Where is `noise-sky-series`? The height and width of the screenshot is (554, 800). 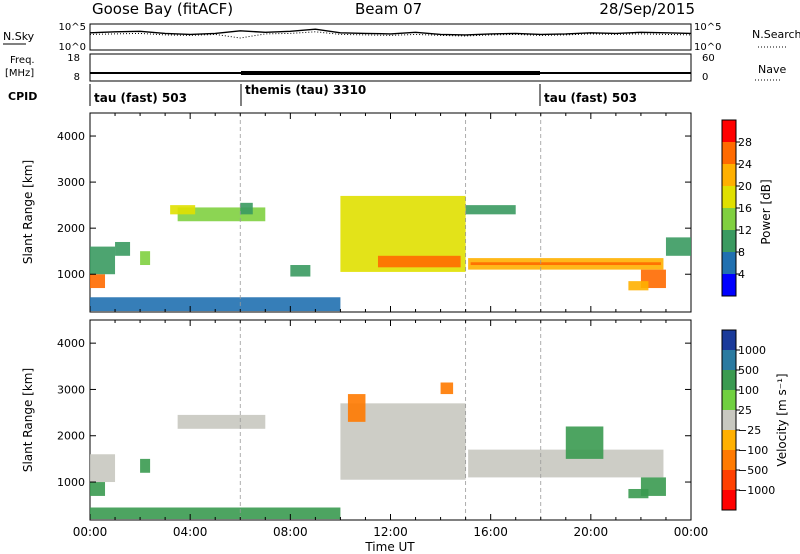
noise-sky-series is located at coordinates (390, 32).